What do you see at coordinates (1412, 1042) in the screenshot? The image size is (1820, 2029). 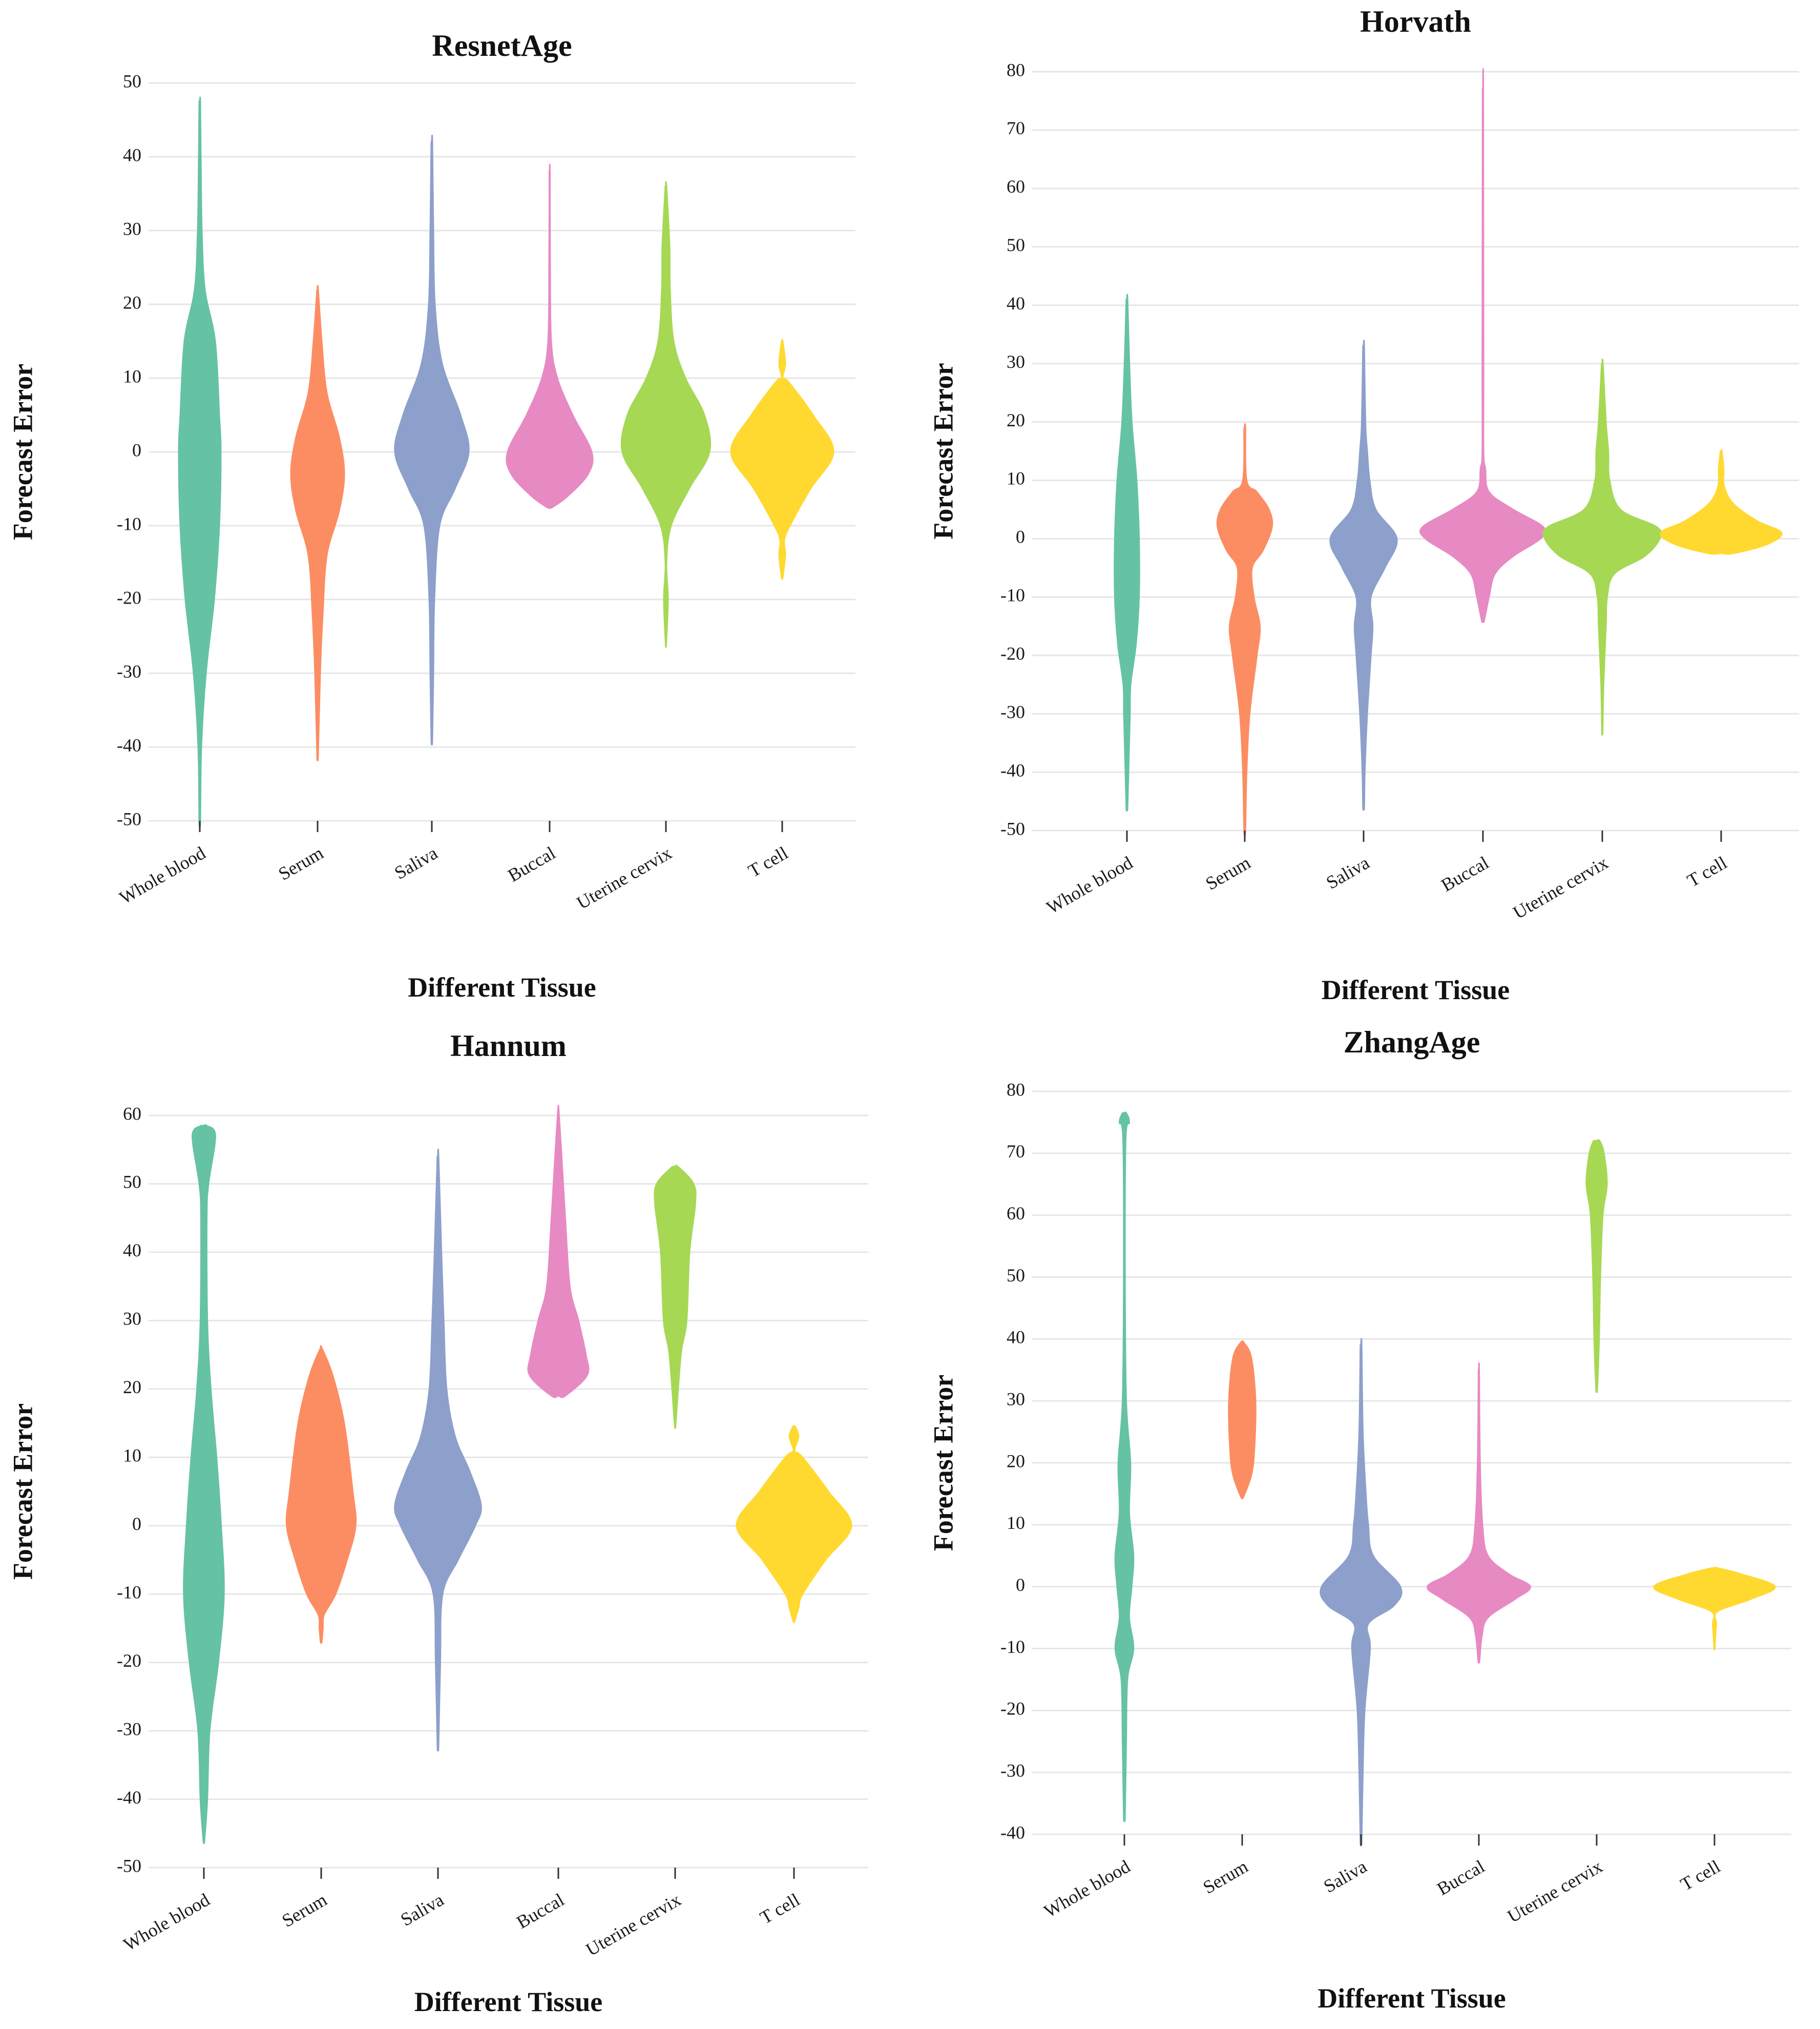 I see `chart-title: ZhangAge` at bounding box center [1412, 1042].